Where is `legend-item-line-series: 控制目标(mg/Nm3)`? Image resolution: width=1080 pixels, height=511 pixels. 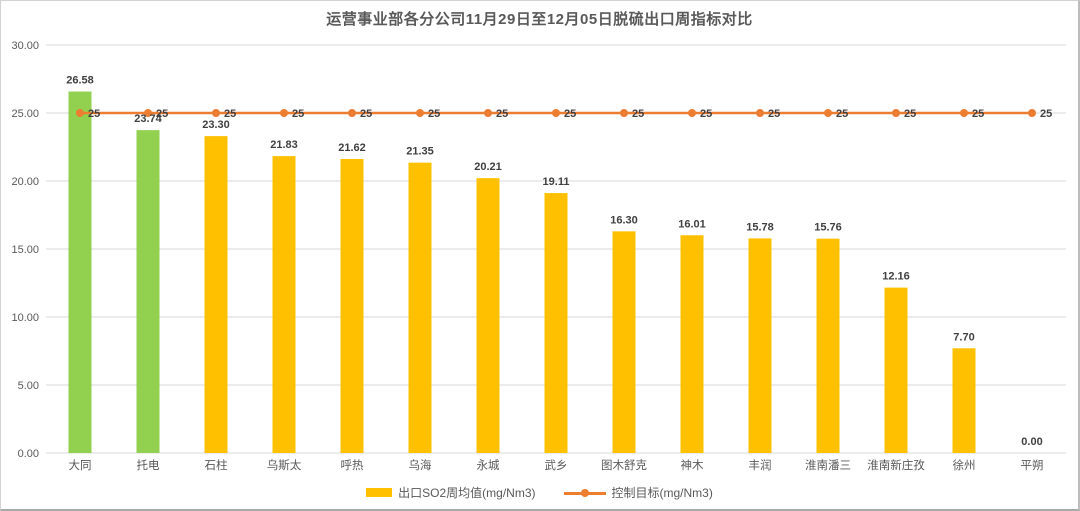 legend-item-line-series: 控制目标(mg/Nm3) is located at coordinates (638, 492).